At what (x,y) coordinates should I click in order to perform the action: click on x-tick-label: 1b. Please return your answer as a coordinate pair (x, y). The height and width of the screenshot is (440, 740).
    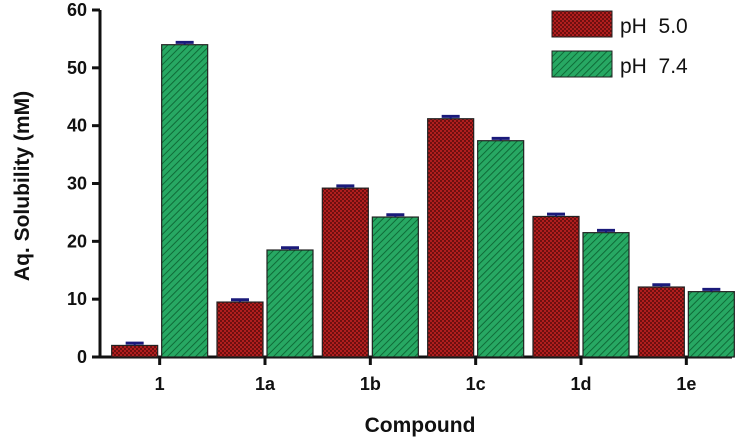
    Looking at the image, I should click on (370, 384).